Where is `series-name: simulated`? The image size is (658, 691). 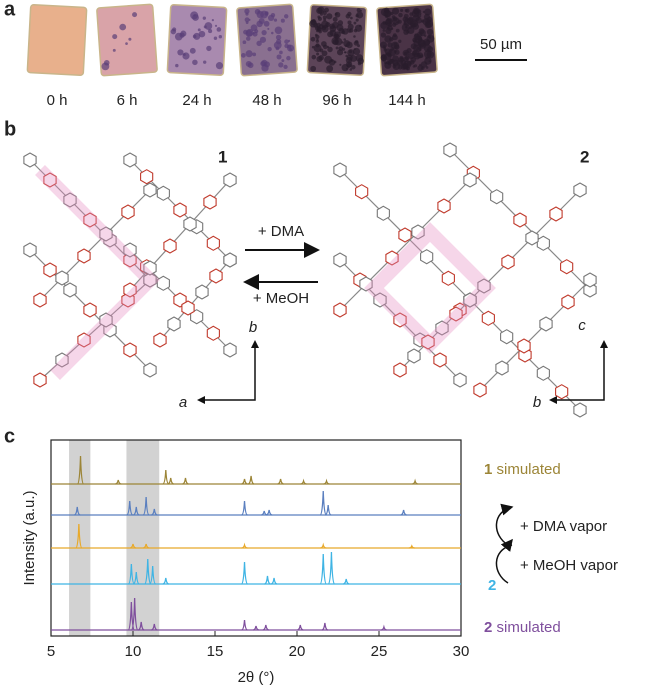 series-name: simulated is located at coordinates (529, 469).